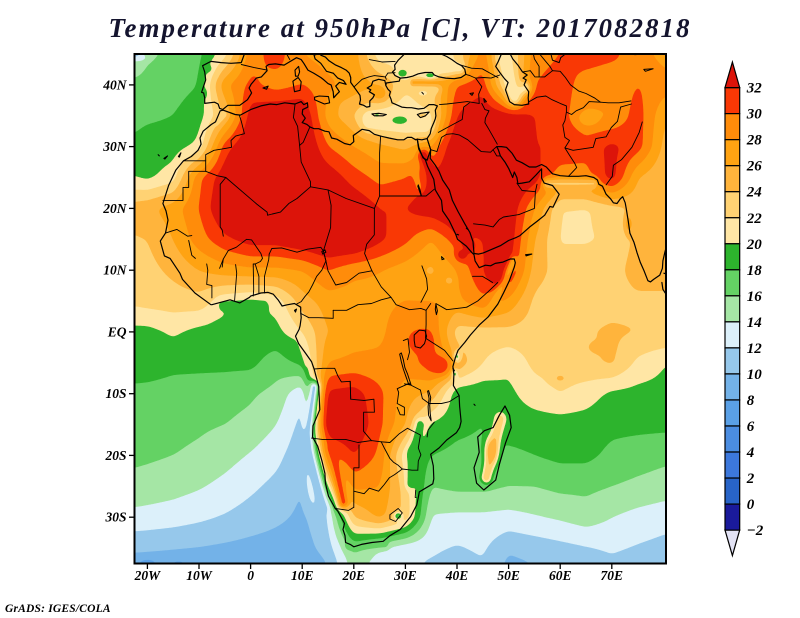  I want to click on svg-text: 30S, so click(115, 517).